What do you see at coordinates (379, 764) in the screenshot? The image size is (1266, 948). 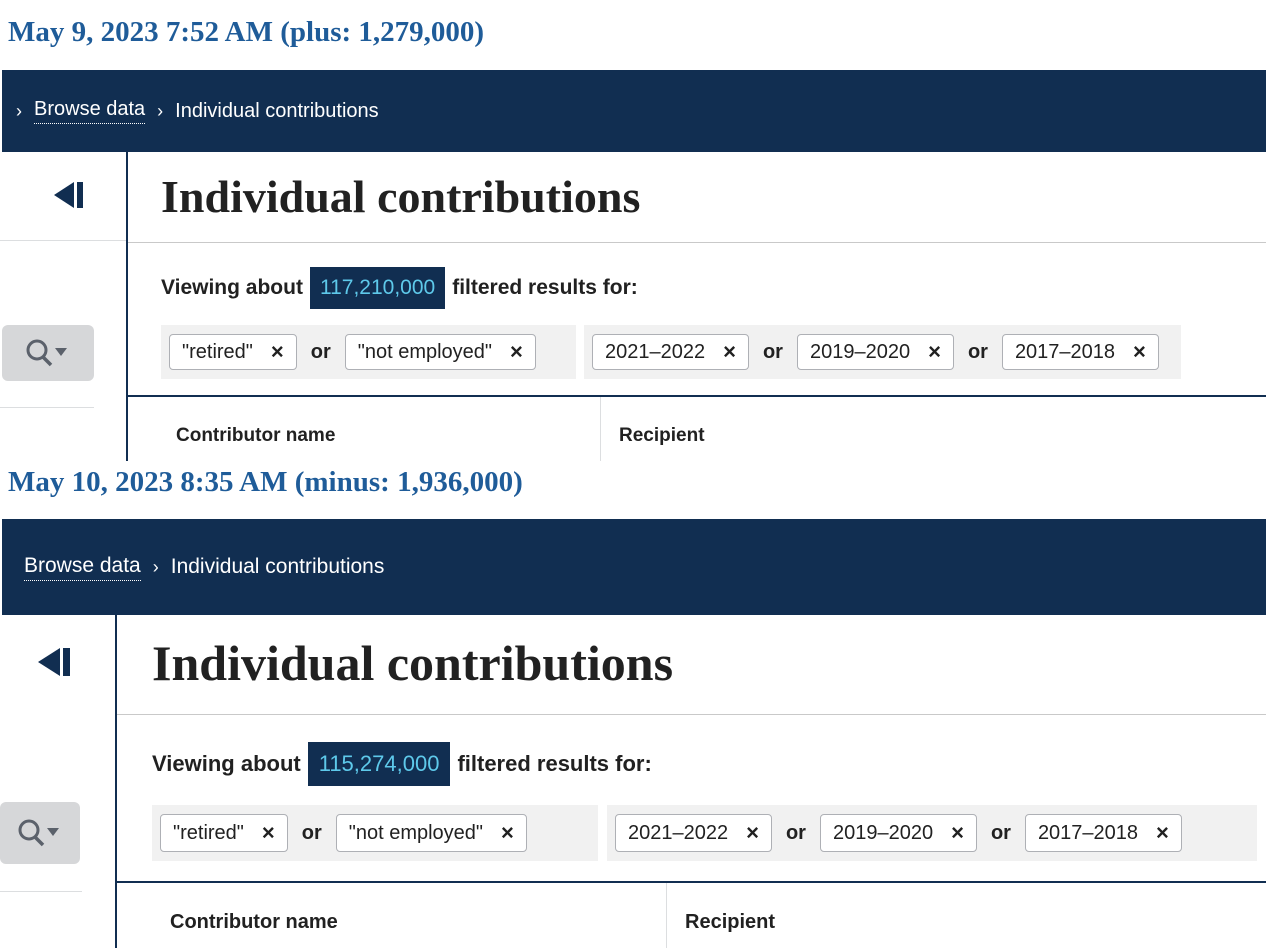 I see `result-count-badge: 115,274,000` at bounding box center [379, 764].